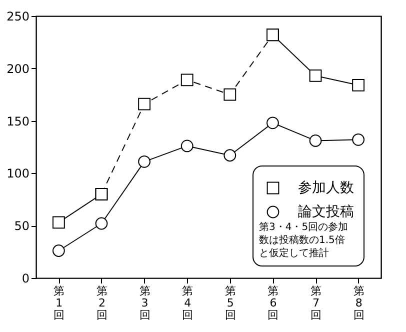  I want to click on y-tick-label: 50, so click(22, 226).